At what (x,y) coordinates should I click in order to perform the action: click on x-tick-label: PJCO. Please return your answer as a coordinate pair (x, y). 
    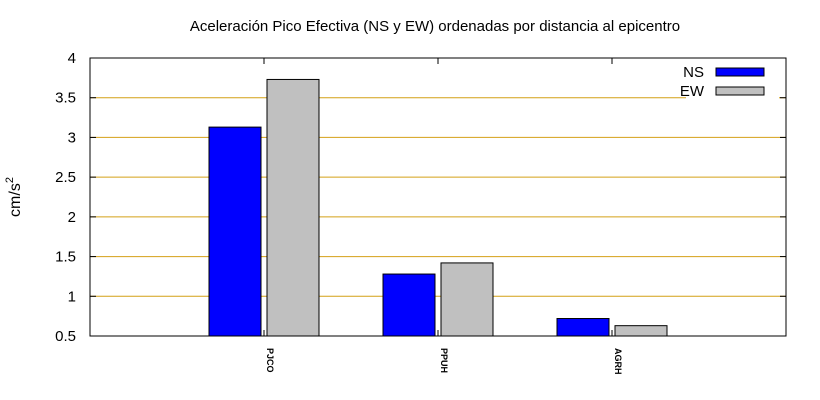
    Looking at the image, I should click on (270, 360).